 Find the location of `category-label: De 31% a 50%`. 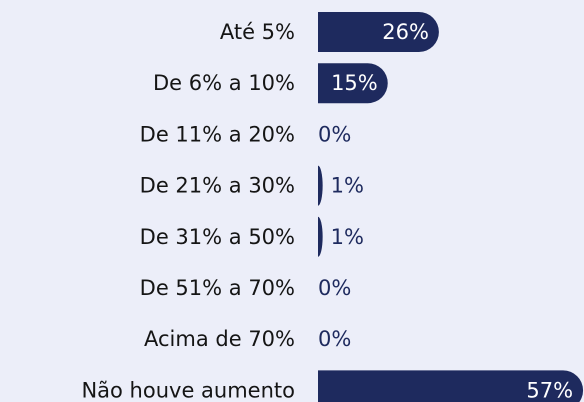

category-label: De 31% a 50% is located at coordinates (217, 237).